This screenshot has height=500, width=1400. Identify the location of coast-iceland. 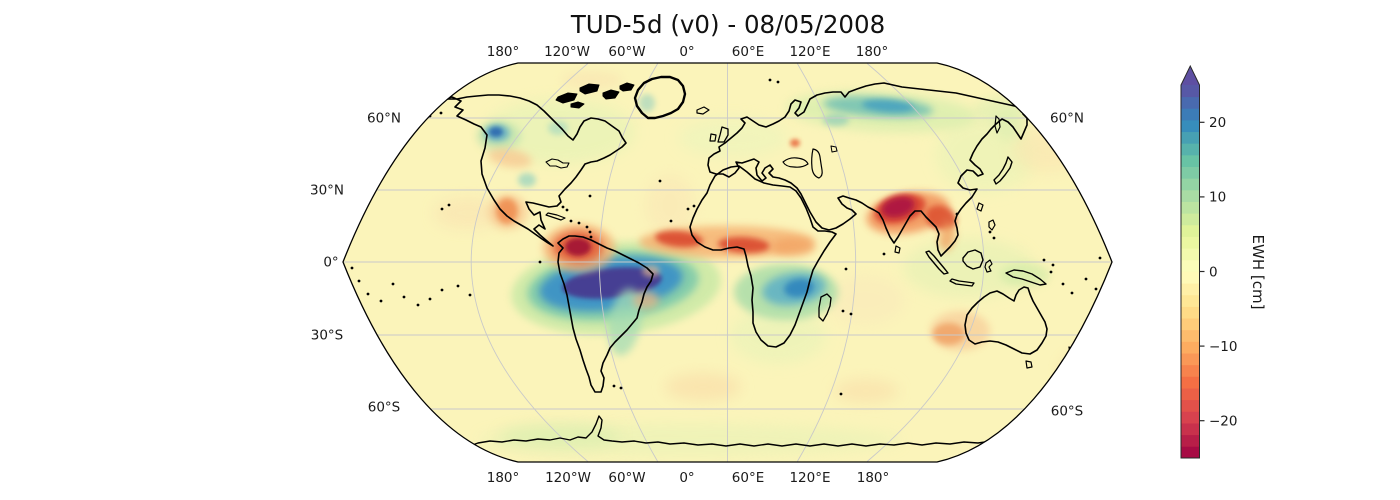
(703, 110).